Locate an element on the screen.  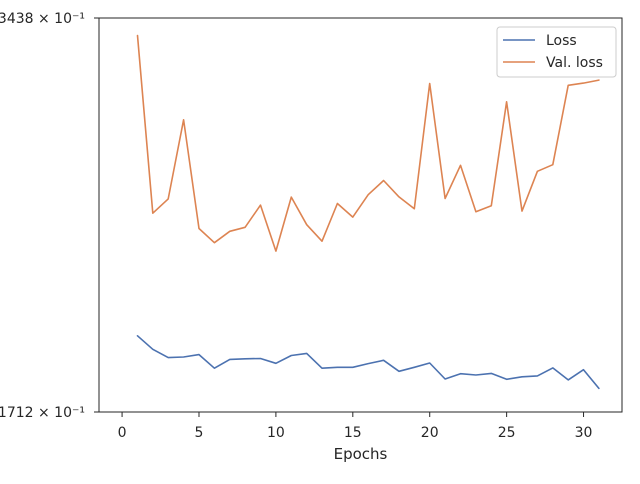
x-tick-label: 5 is located at coordinates (199, 433).